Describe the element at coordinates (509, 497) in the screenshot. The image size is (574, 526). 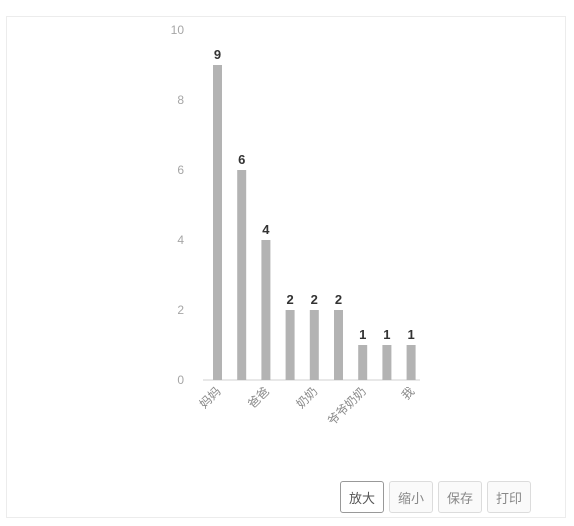
I see `print-button: 打印` at that location.